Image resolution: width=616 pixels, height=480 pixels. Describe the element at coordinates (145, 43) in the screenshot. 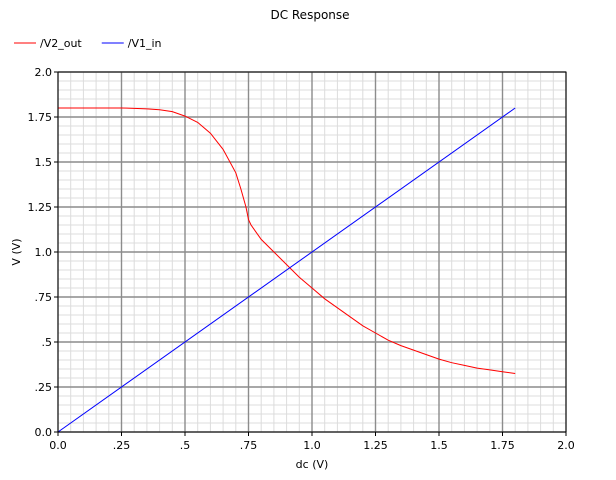

I see `legend-label-v1-in: /V1_in` at that location.